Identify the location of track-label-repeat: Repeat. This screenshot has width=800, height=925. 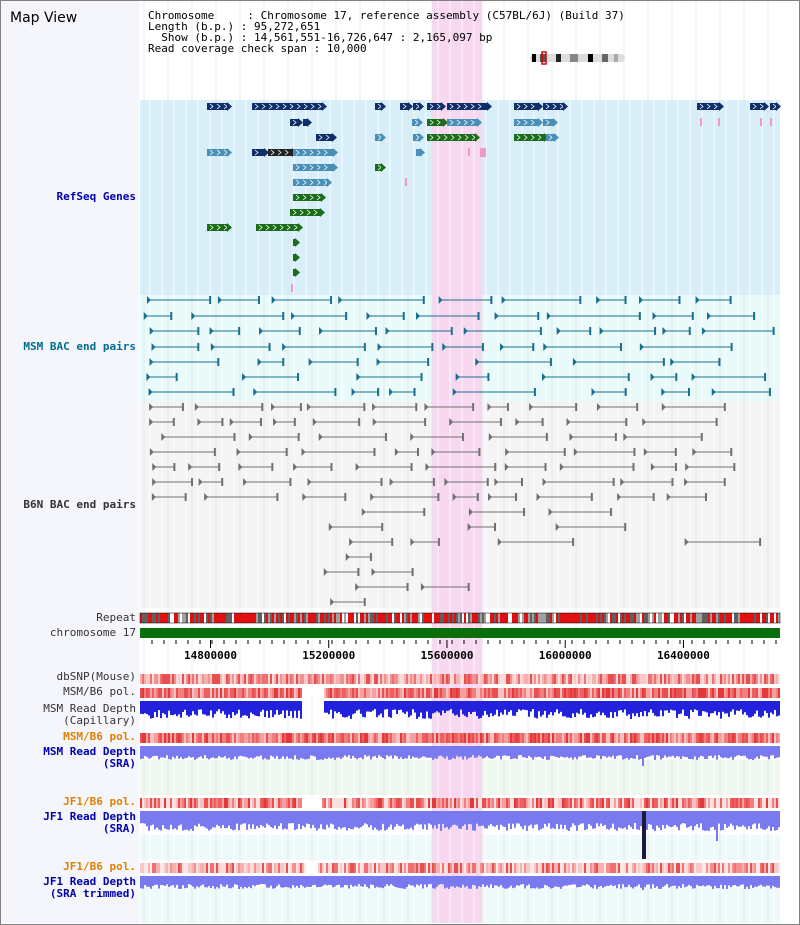
(116, 617).